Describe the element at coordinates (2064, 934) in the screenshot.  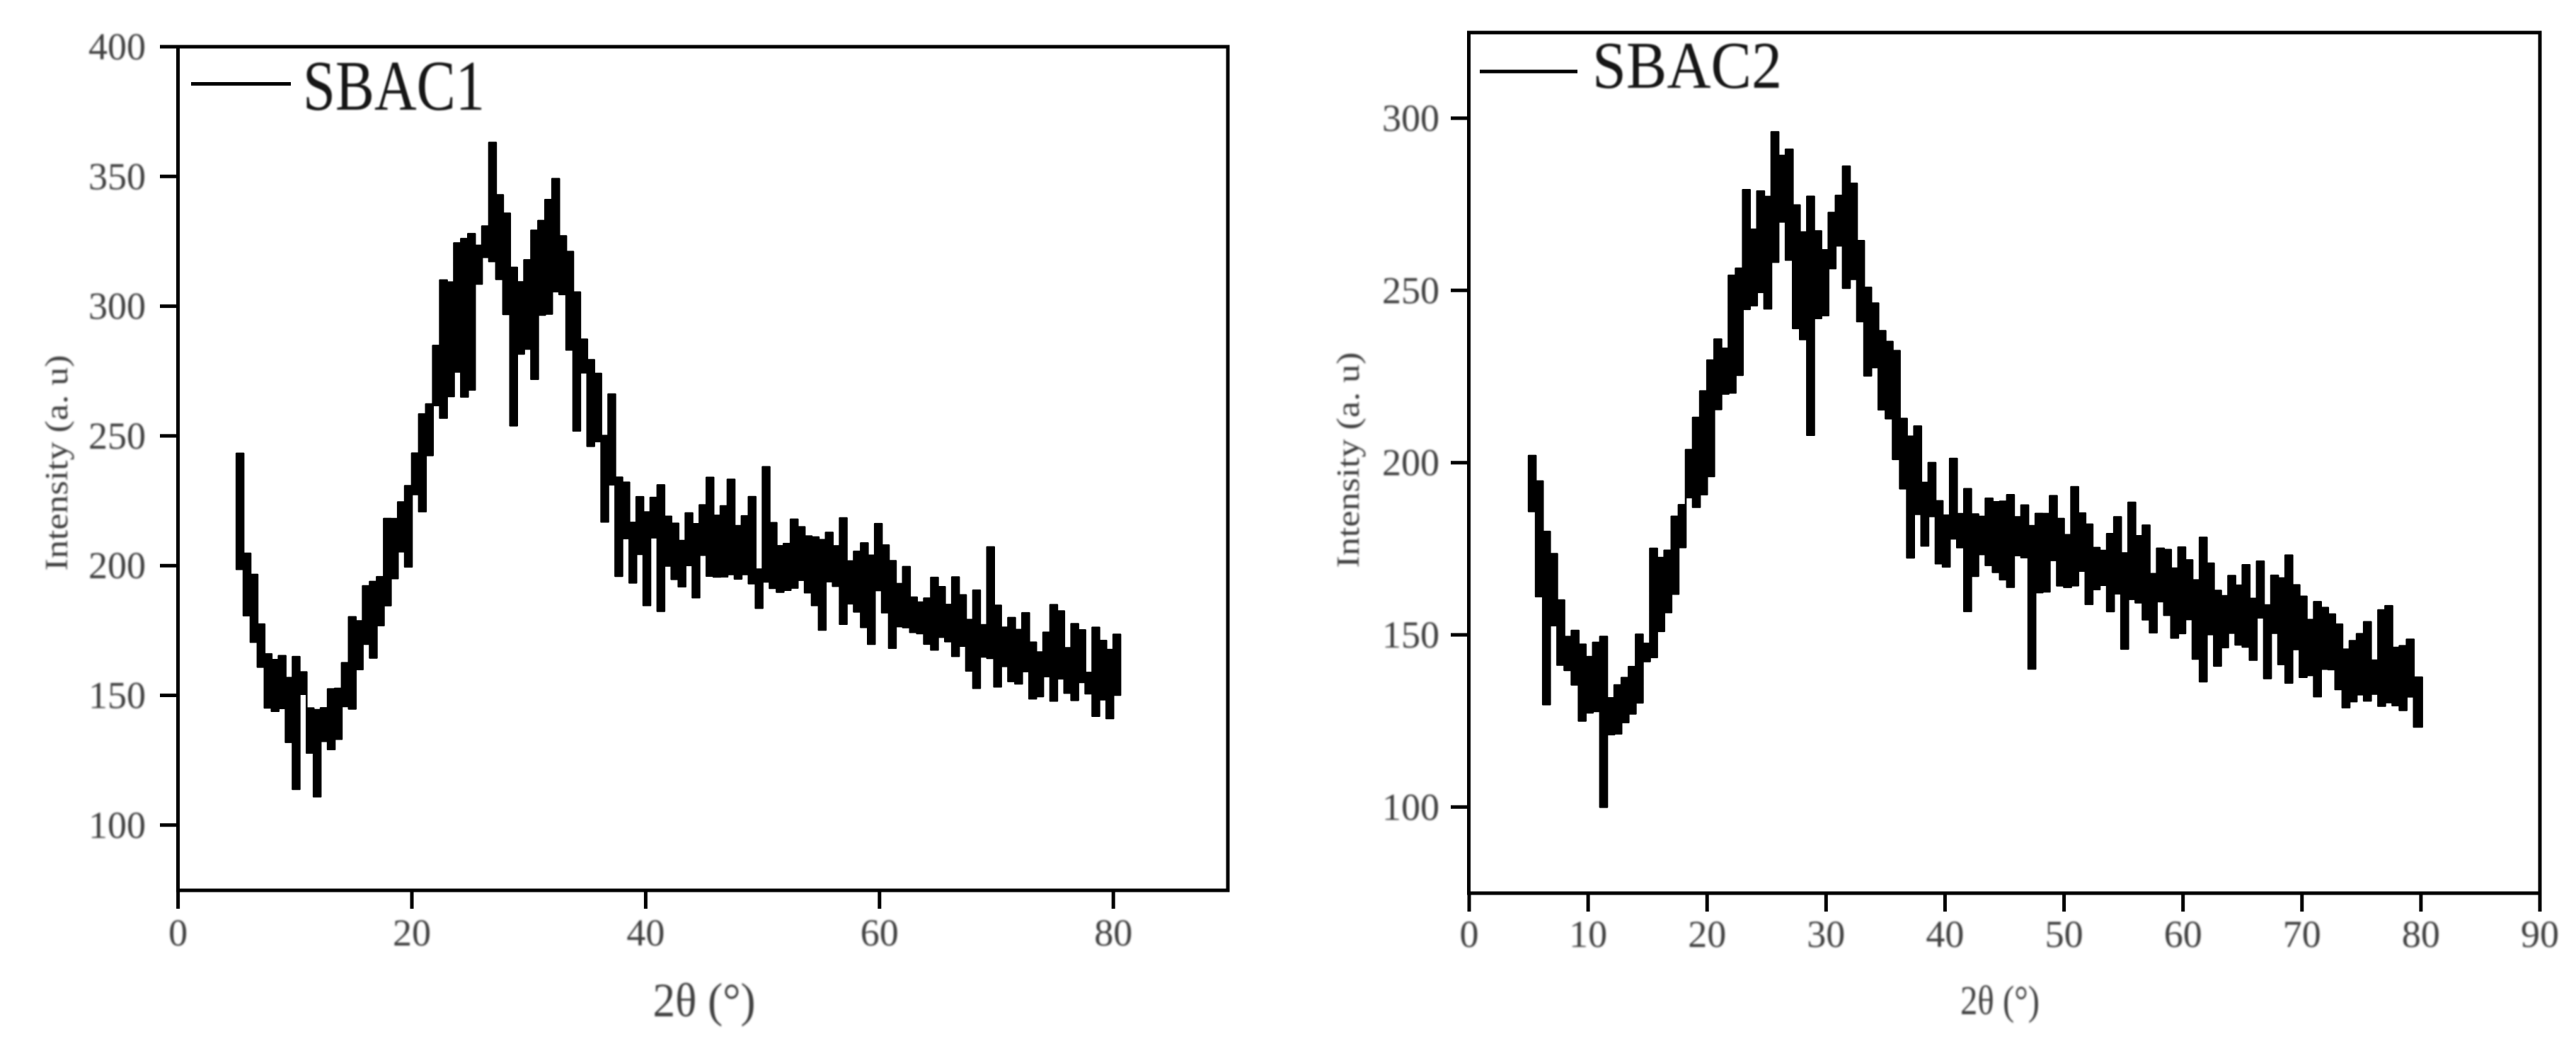
I see `svg-text: 50` at that location.